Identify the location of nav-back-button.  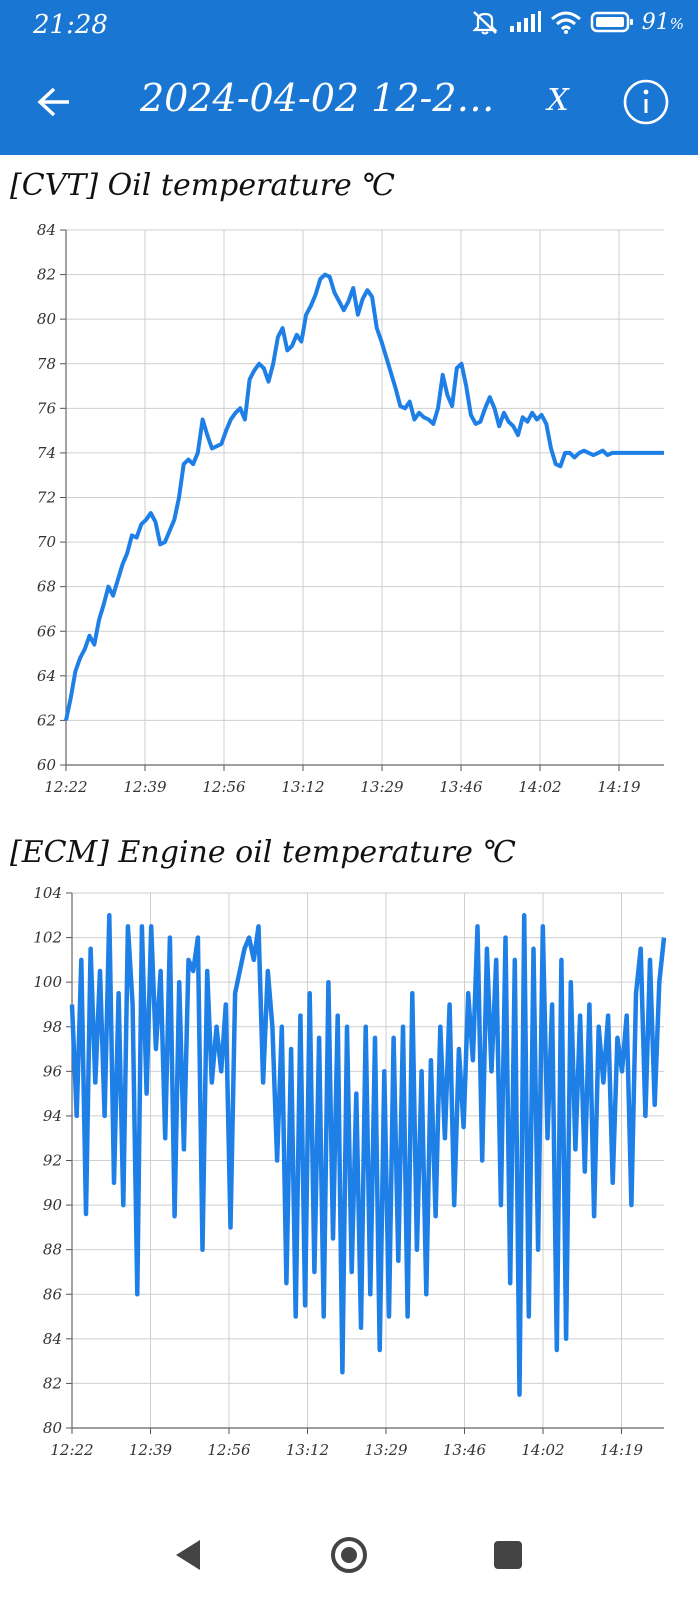
(188, 1555).